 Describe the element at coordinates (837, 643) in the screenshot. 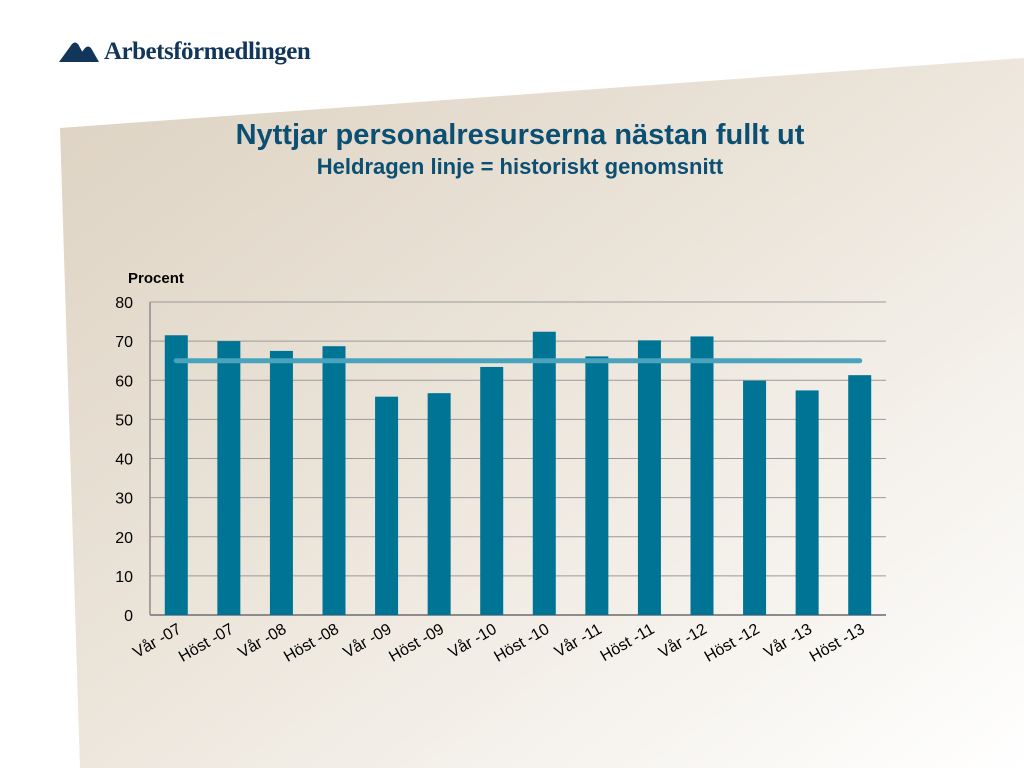

I see `x-tick-label: Höst -13` at that location.